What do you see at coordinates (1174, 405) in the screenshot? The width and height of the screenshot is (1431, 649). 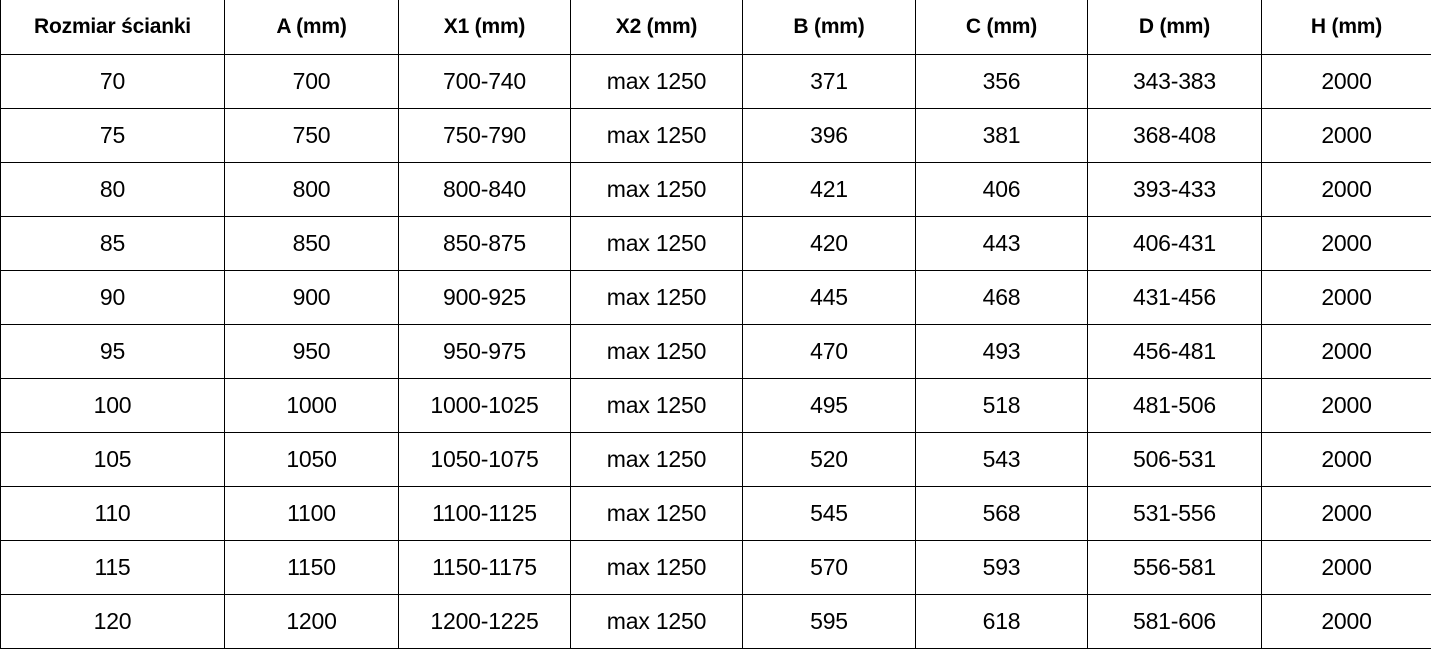 I see `cell-d: 481-506` at bounding box center [1174, 405].